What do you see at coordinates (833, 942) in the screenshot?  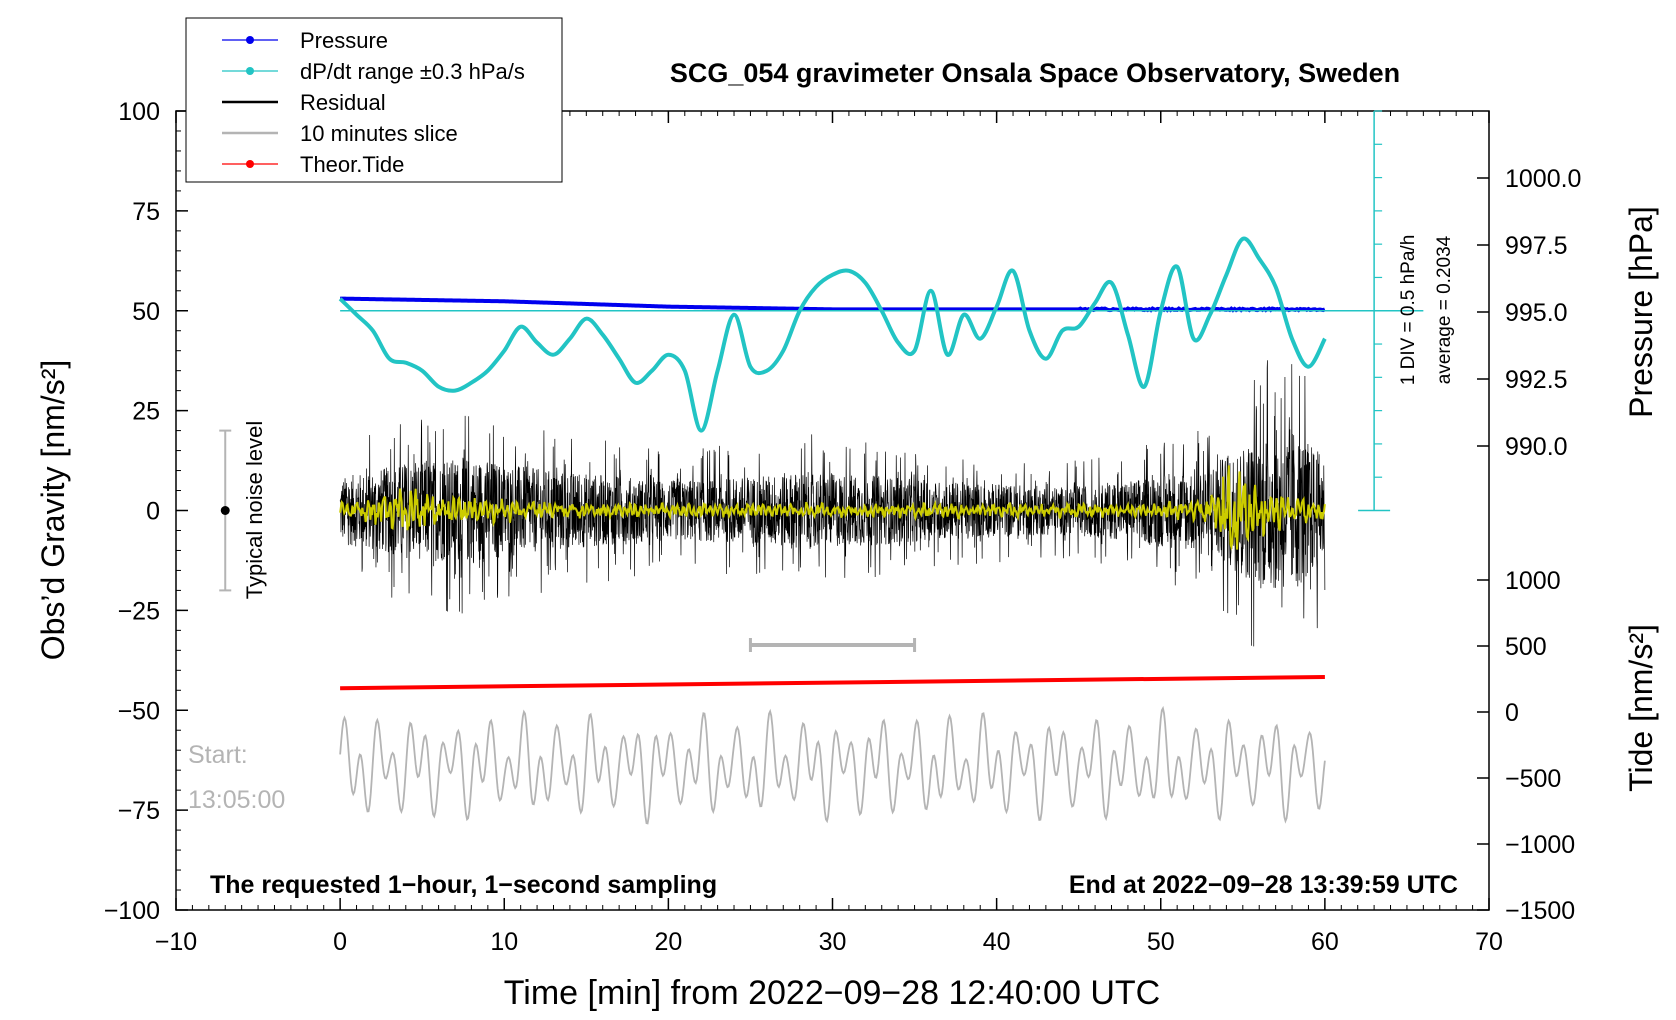 I see `x-tick-label: 30` at bounding box center [833, 942].